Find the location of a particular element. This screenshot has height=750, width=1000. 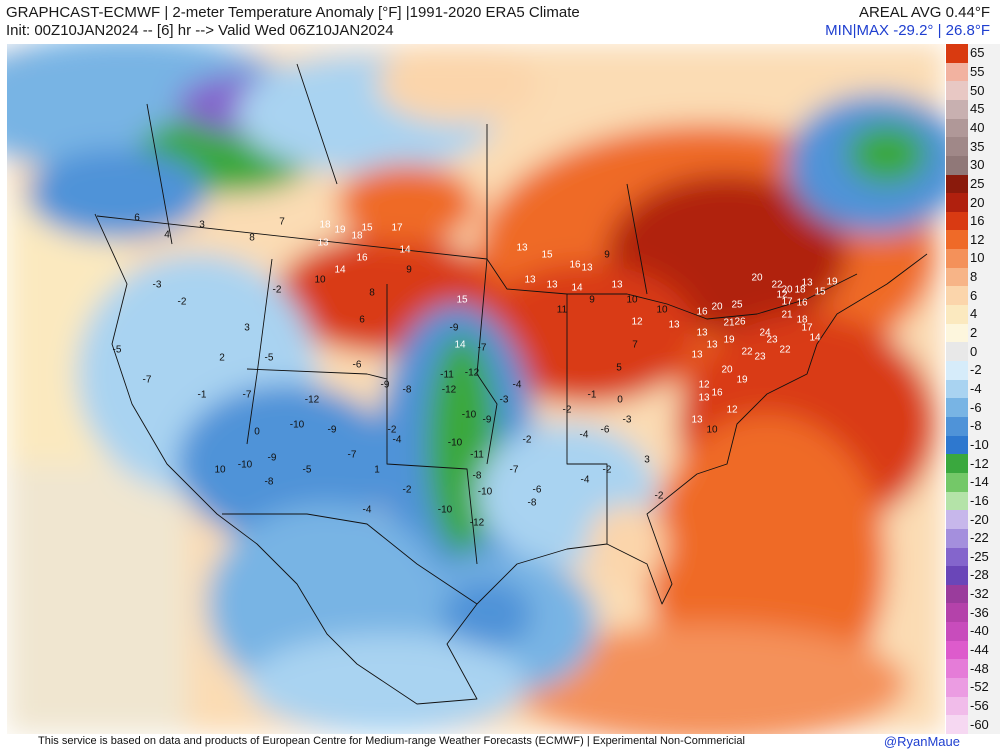

colorbar-label: 30 is located at coordinates (977, 165).